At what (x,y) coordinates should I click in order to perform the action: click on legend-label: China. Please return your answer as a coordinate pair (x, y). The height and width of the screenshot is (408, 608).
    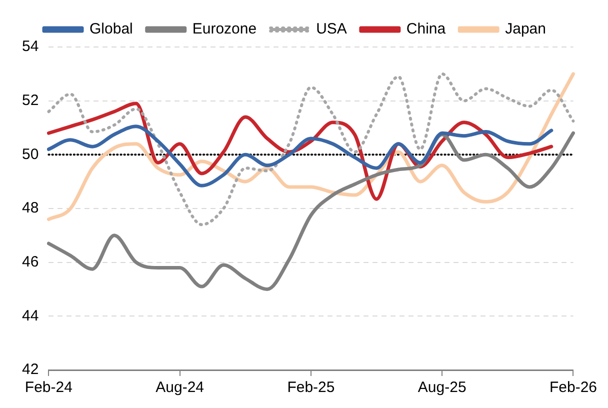
    Looking at the image, I should click on (426, 29).